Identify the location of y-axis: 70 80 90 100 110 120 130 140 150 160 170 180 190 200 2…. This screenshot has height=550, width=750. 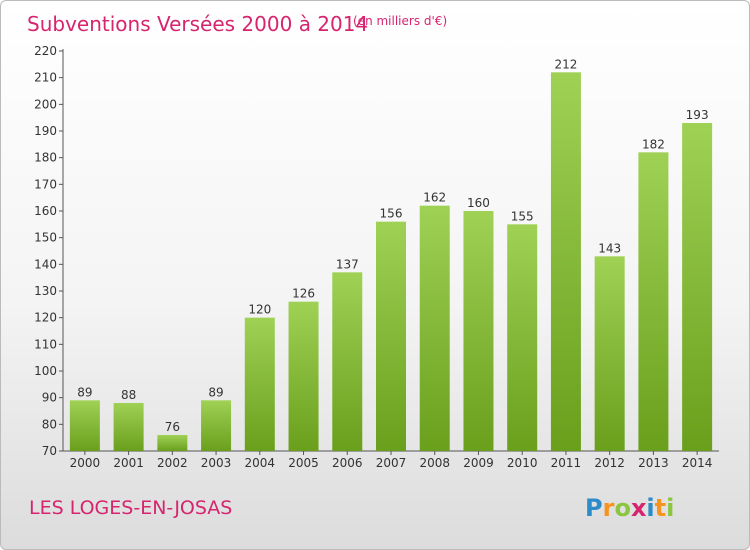
(49, 251).